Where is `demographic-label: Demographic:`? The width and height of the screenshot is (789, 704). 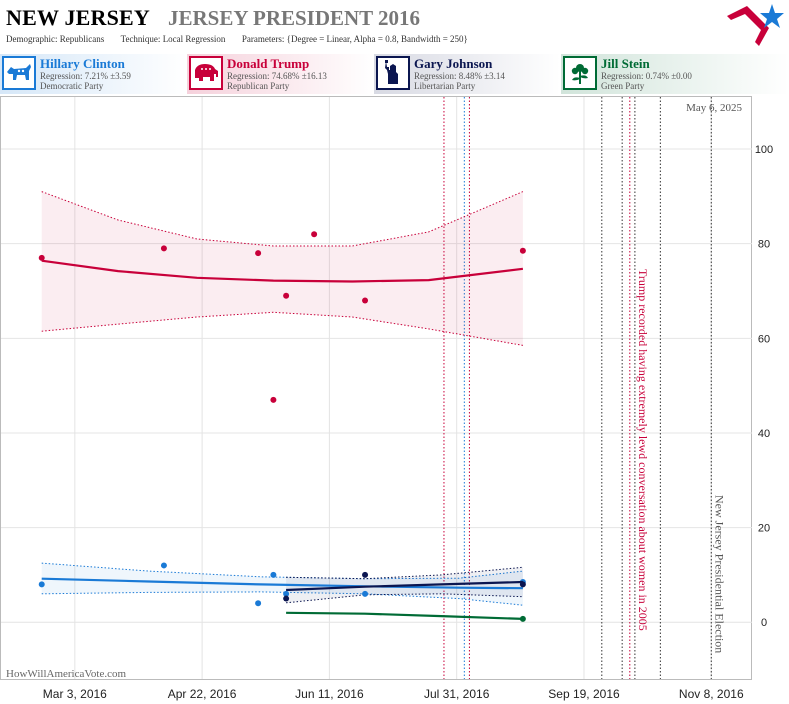
demographic-label: Demographic: is located at coordinates (32, 39).